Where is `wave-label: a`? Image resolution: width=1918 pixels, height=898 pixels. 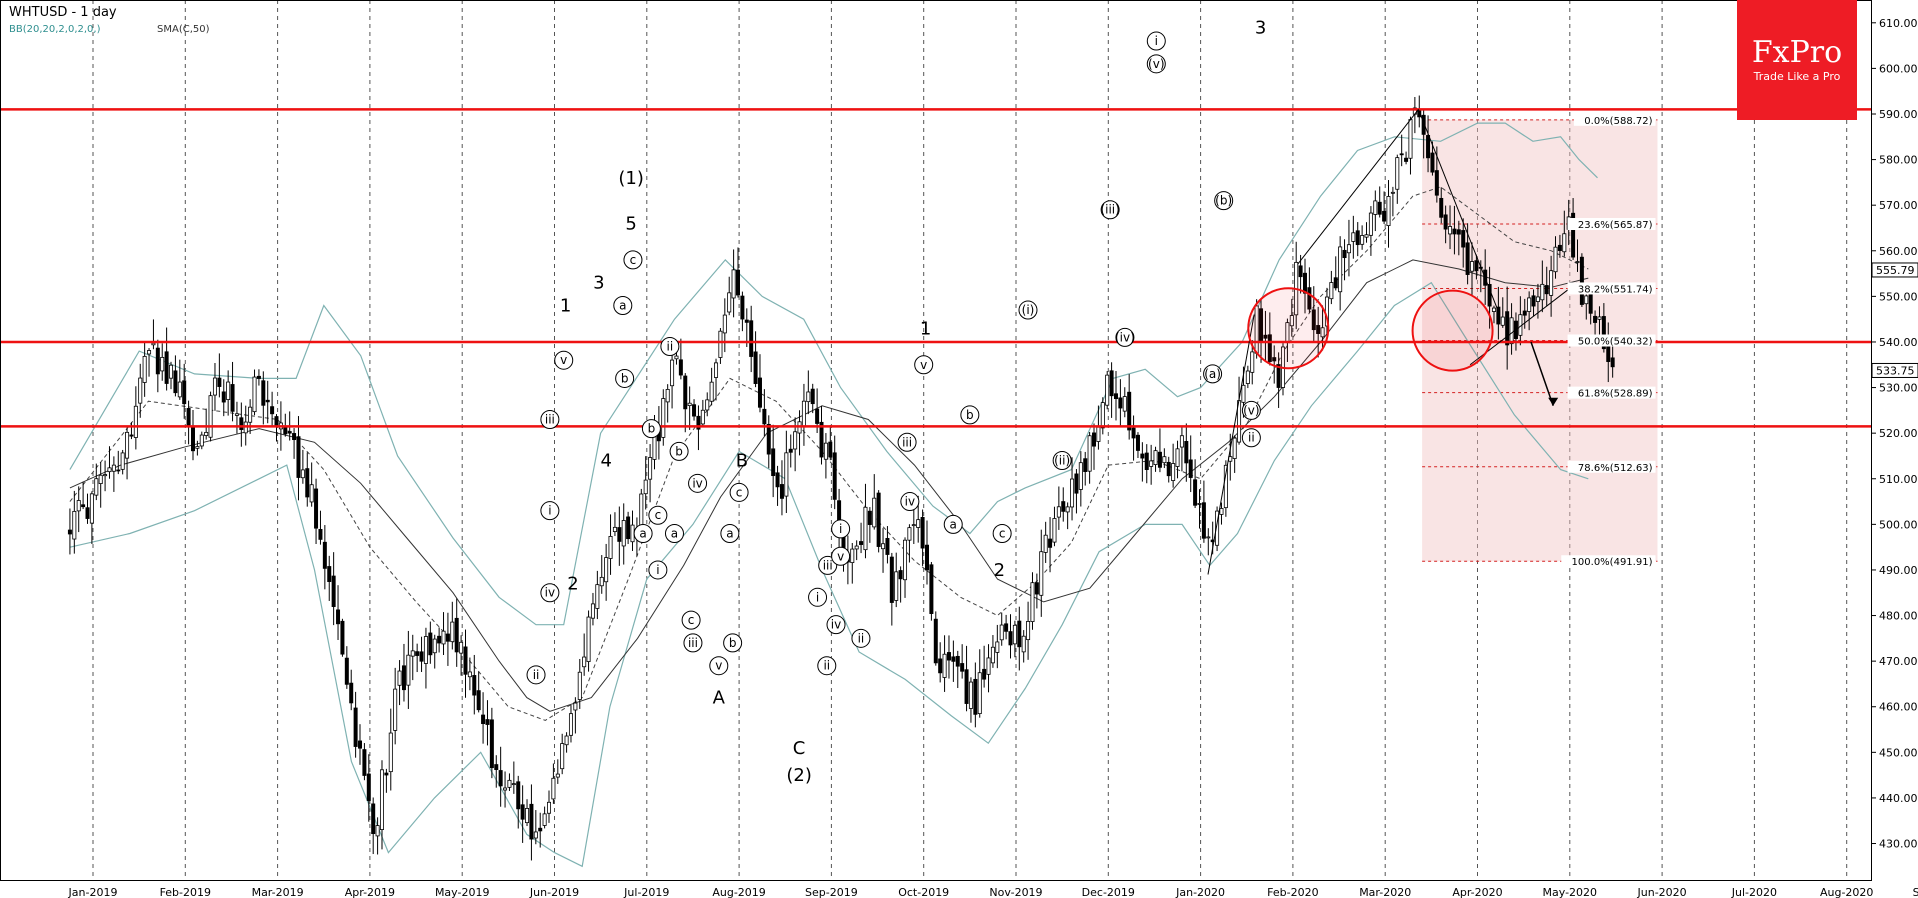 wave-label: a is located at coordinates (622, 305).